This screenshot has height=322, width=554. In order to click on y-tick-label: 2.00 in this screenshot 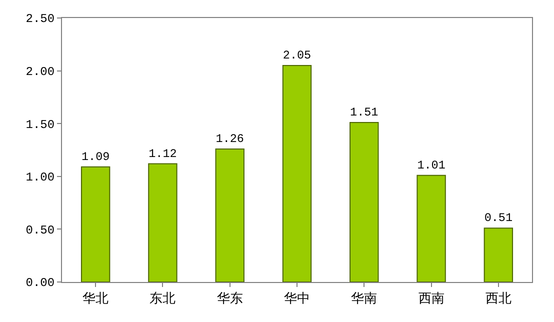, I will do `click(40, 72)`.